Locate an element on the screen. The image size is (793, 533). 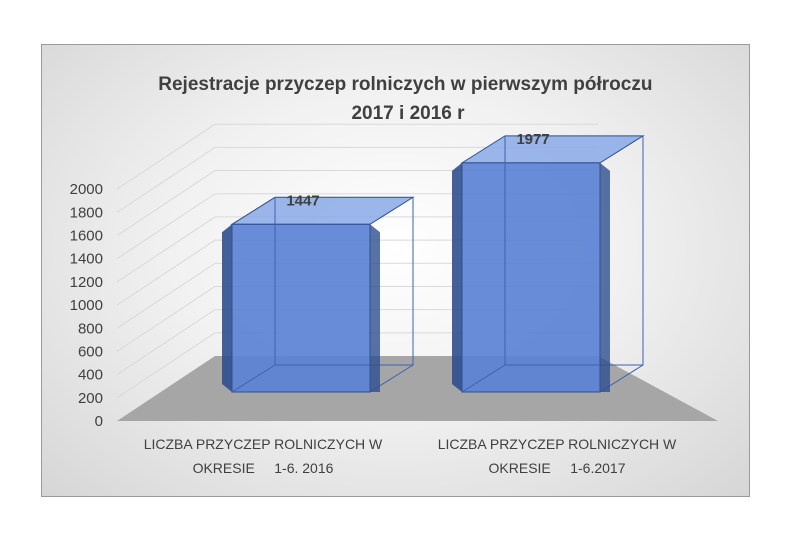
y-tick-label: 0 is located at coordinates (99, 421).